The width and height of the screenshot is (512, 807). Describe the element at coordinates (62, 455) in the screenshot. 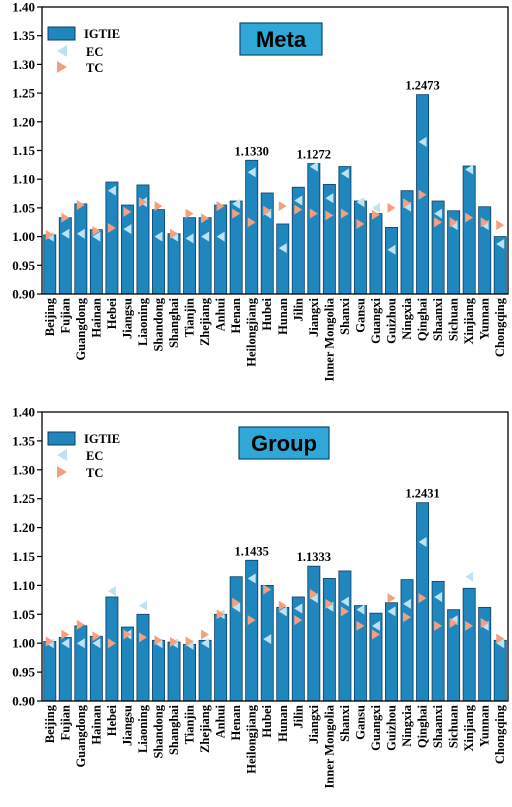

I see `legend-marker-ec` at that location.